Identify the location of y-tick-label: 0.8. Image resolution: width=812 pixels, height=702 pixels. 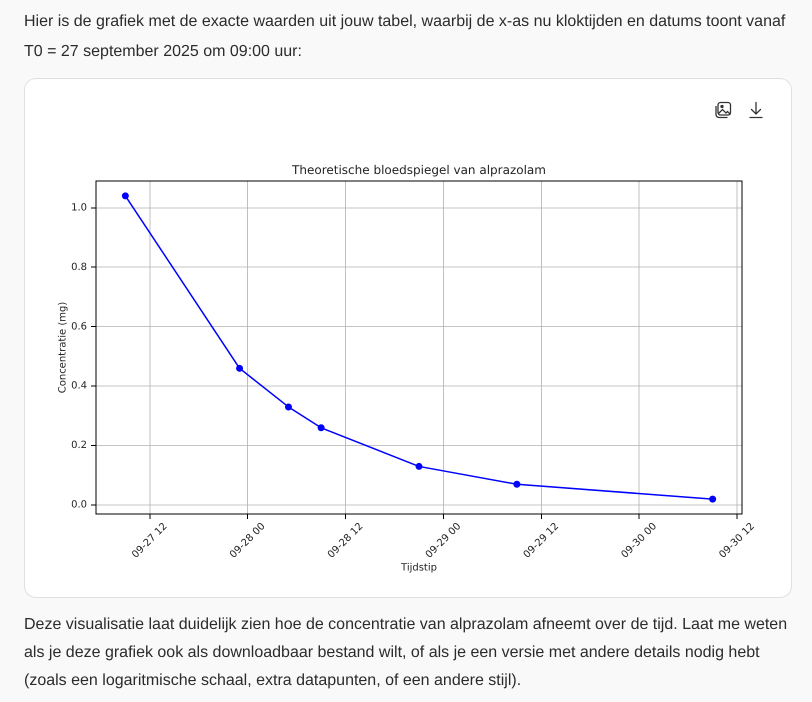
(79, 267).